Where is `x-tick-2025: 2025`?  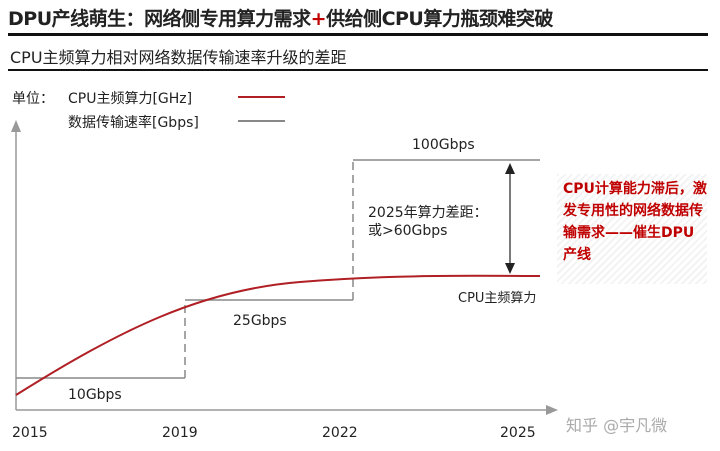 x-tick-2025: 2025 is located at coordinates (518, 433).